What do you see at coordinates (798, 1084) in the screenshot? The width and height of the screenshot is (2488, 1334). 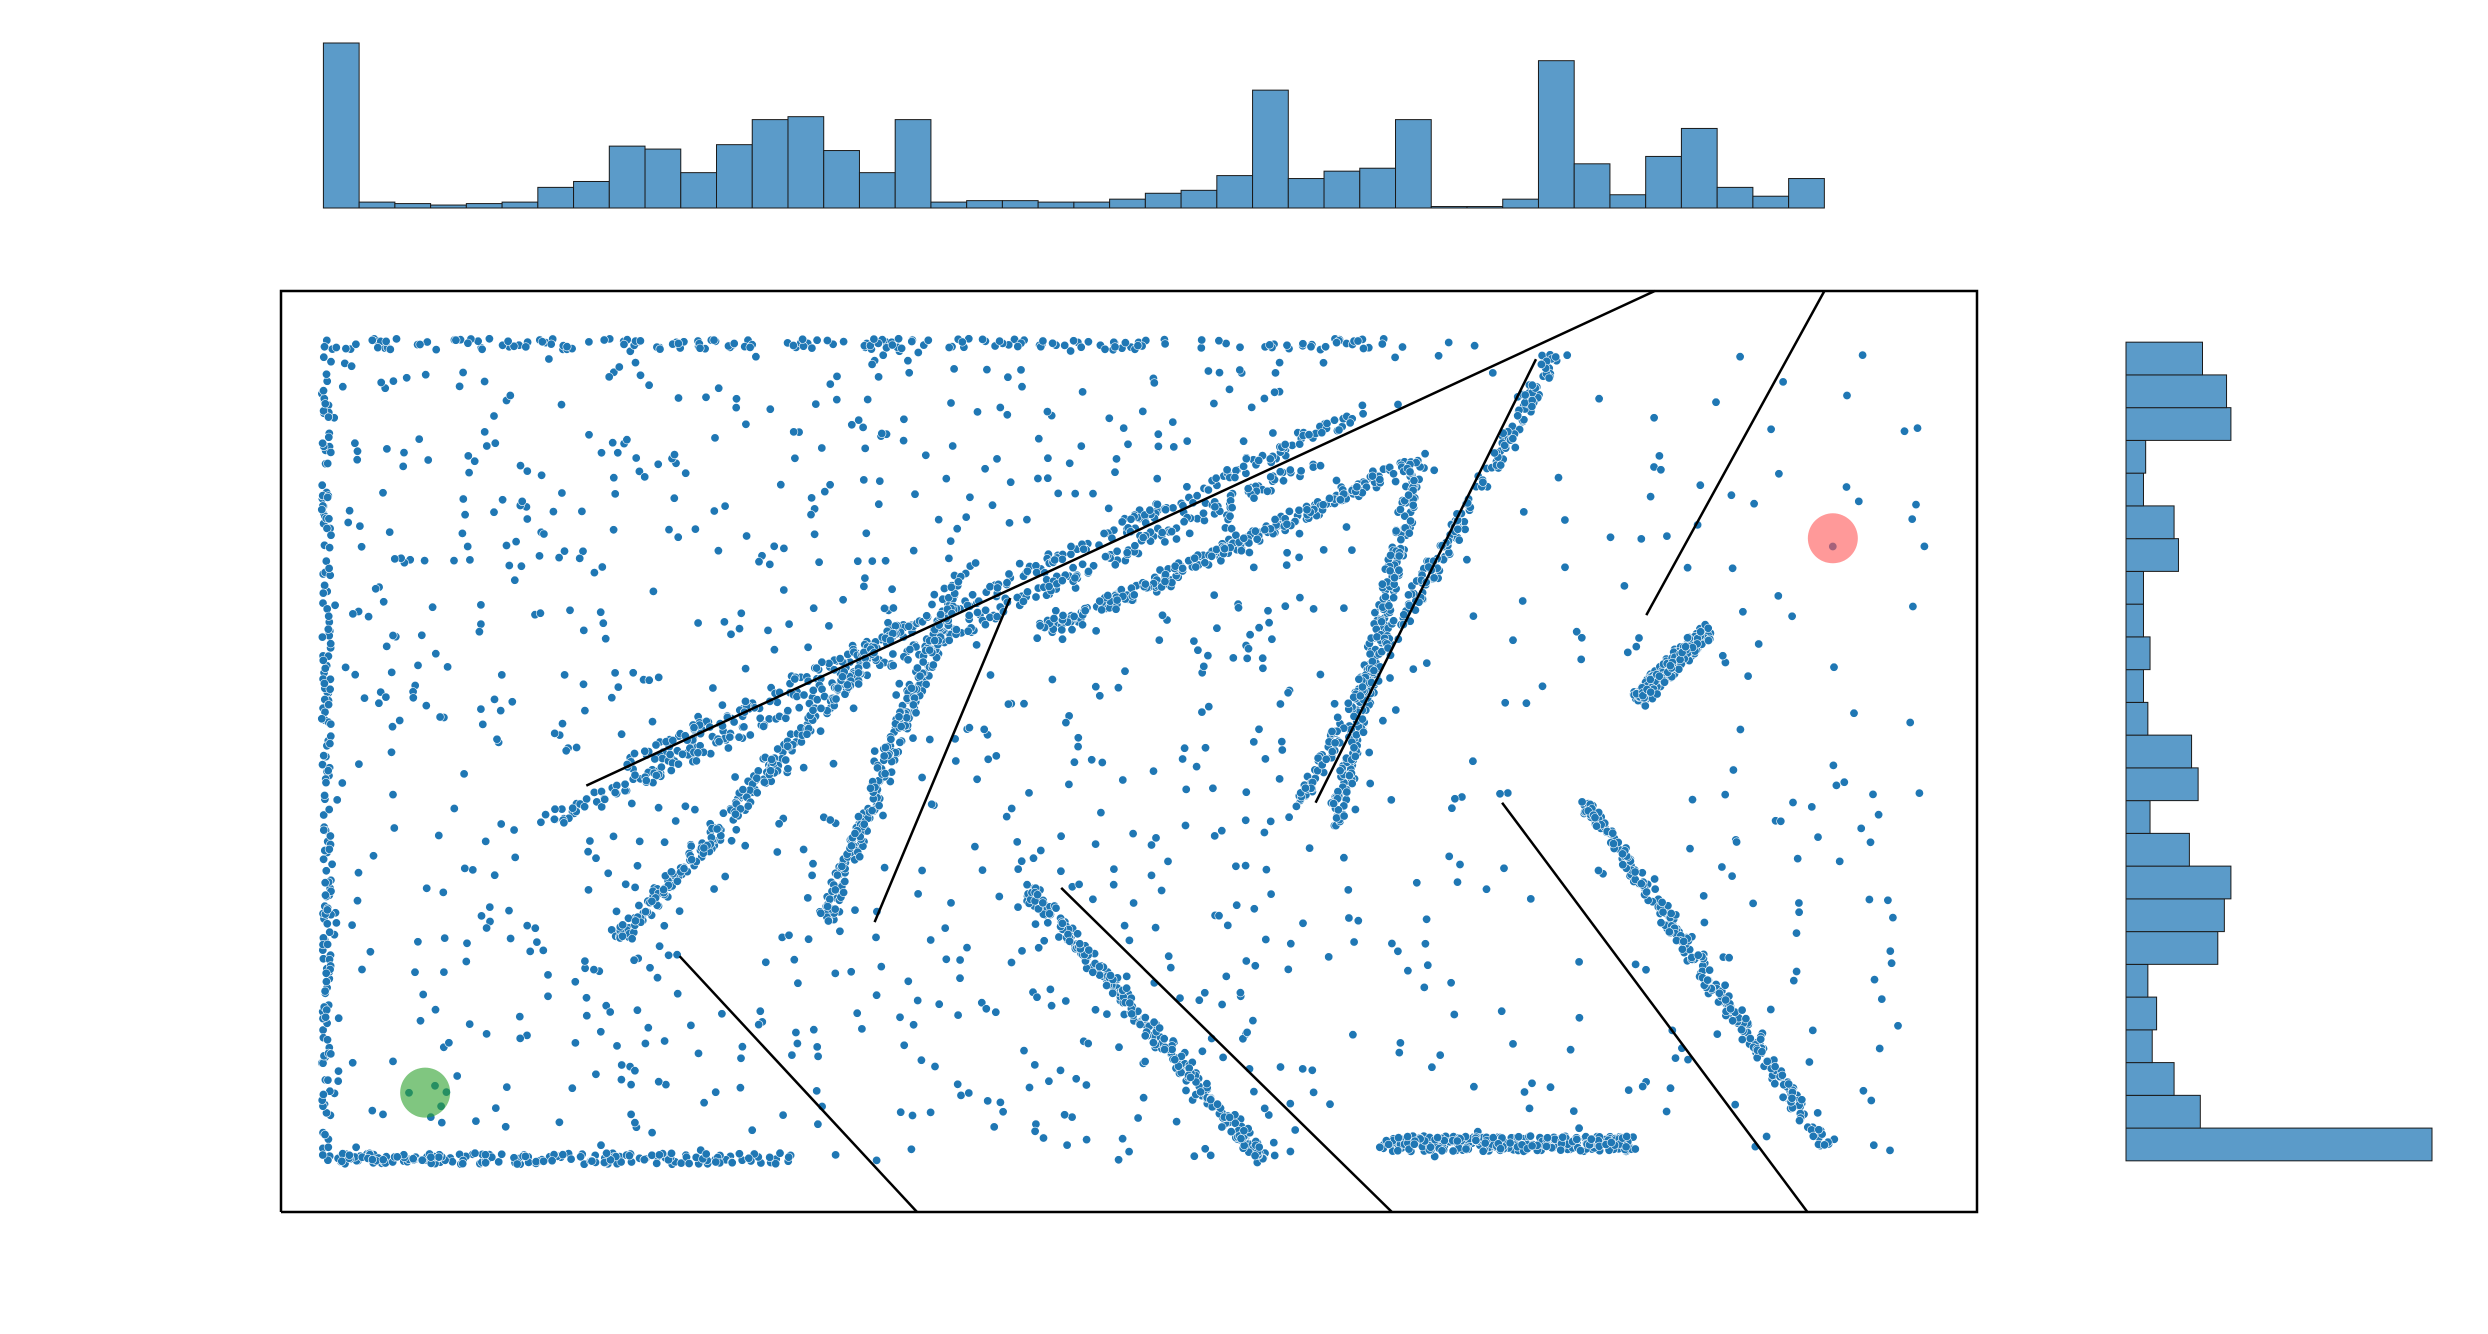 I see `maze-wall` at bounding box center [798, 1084].